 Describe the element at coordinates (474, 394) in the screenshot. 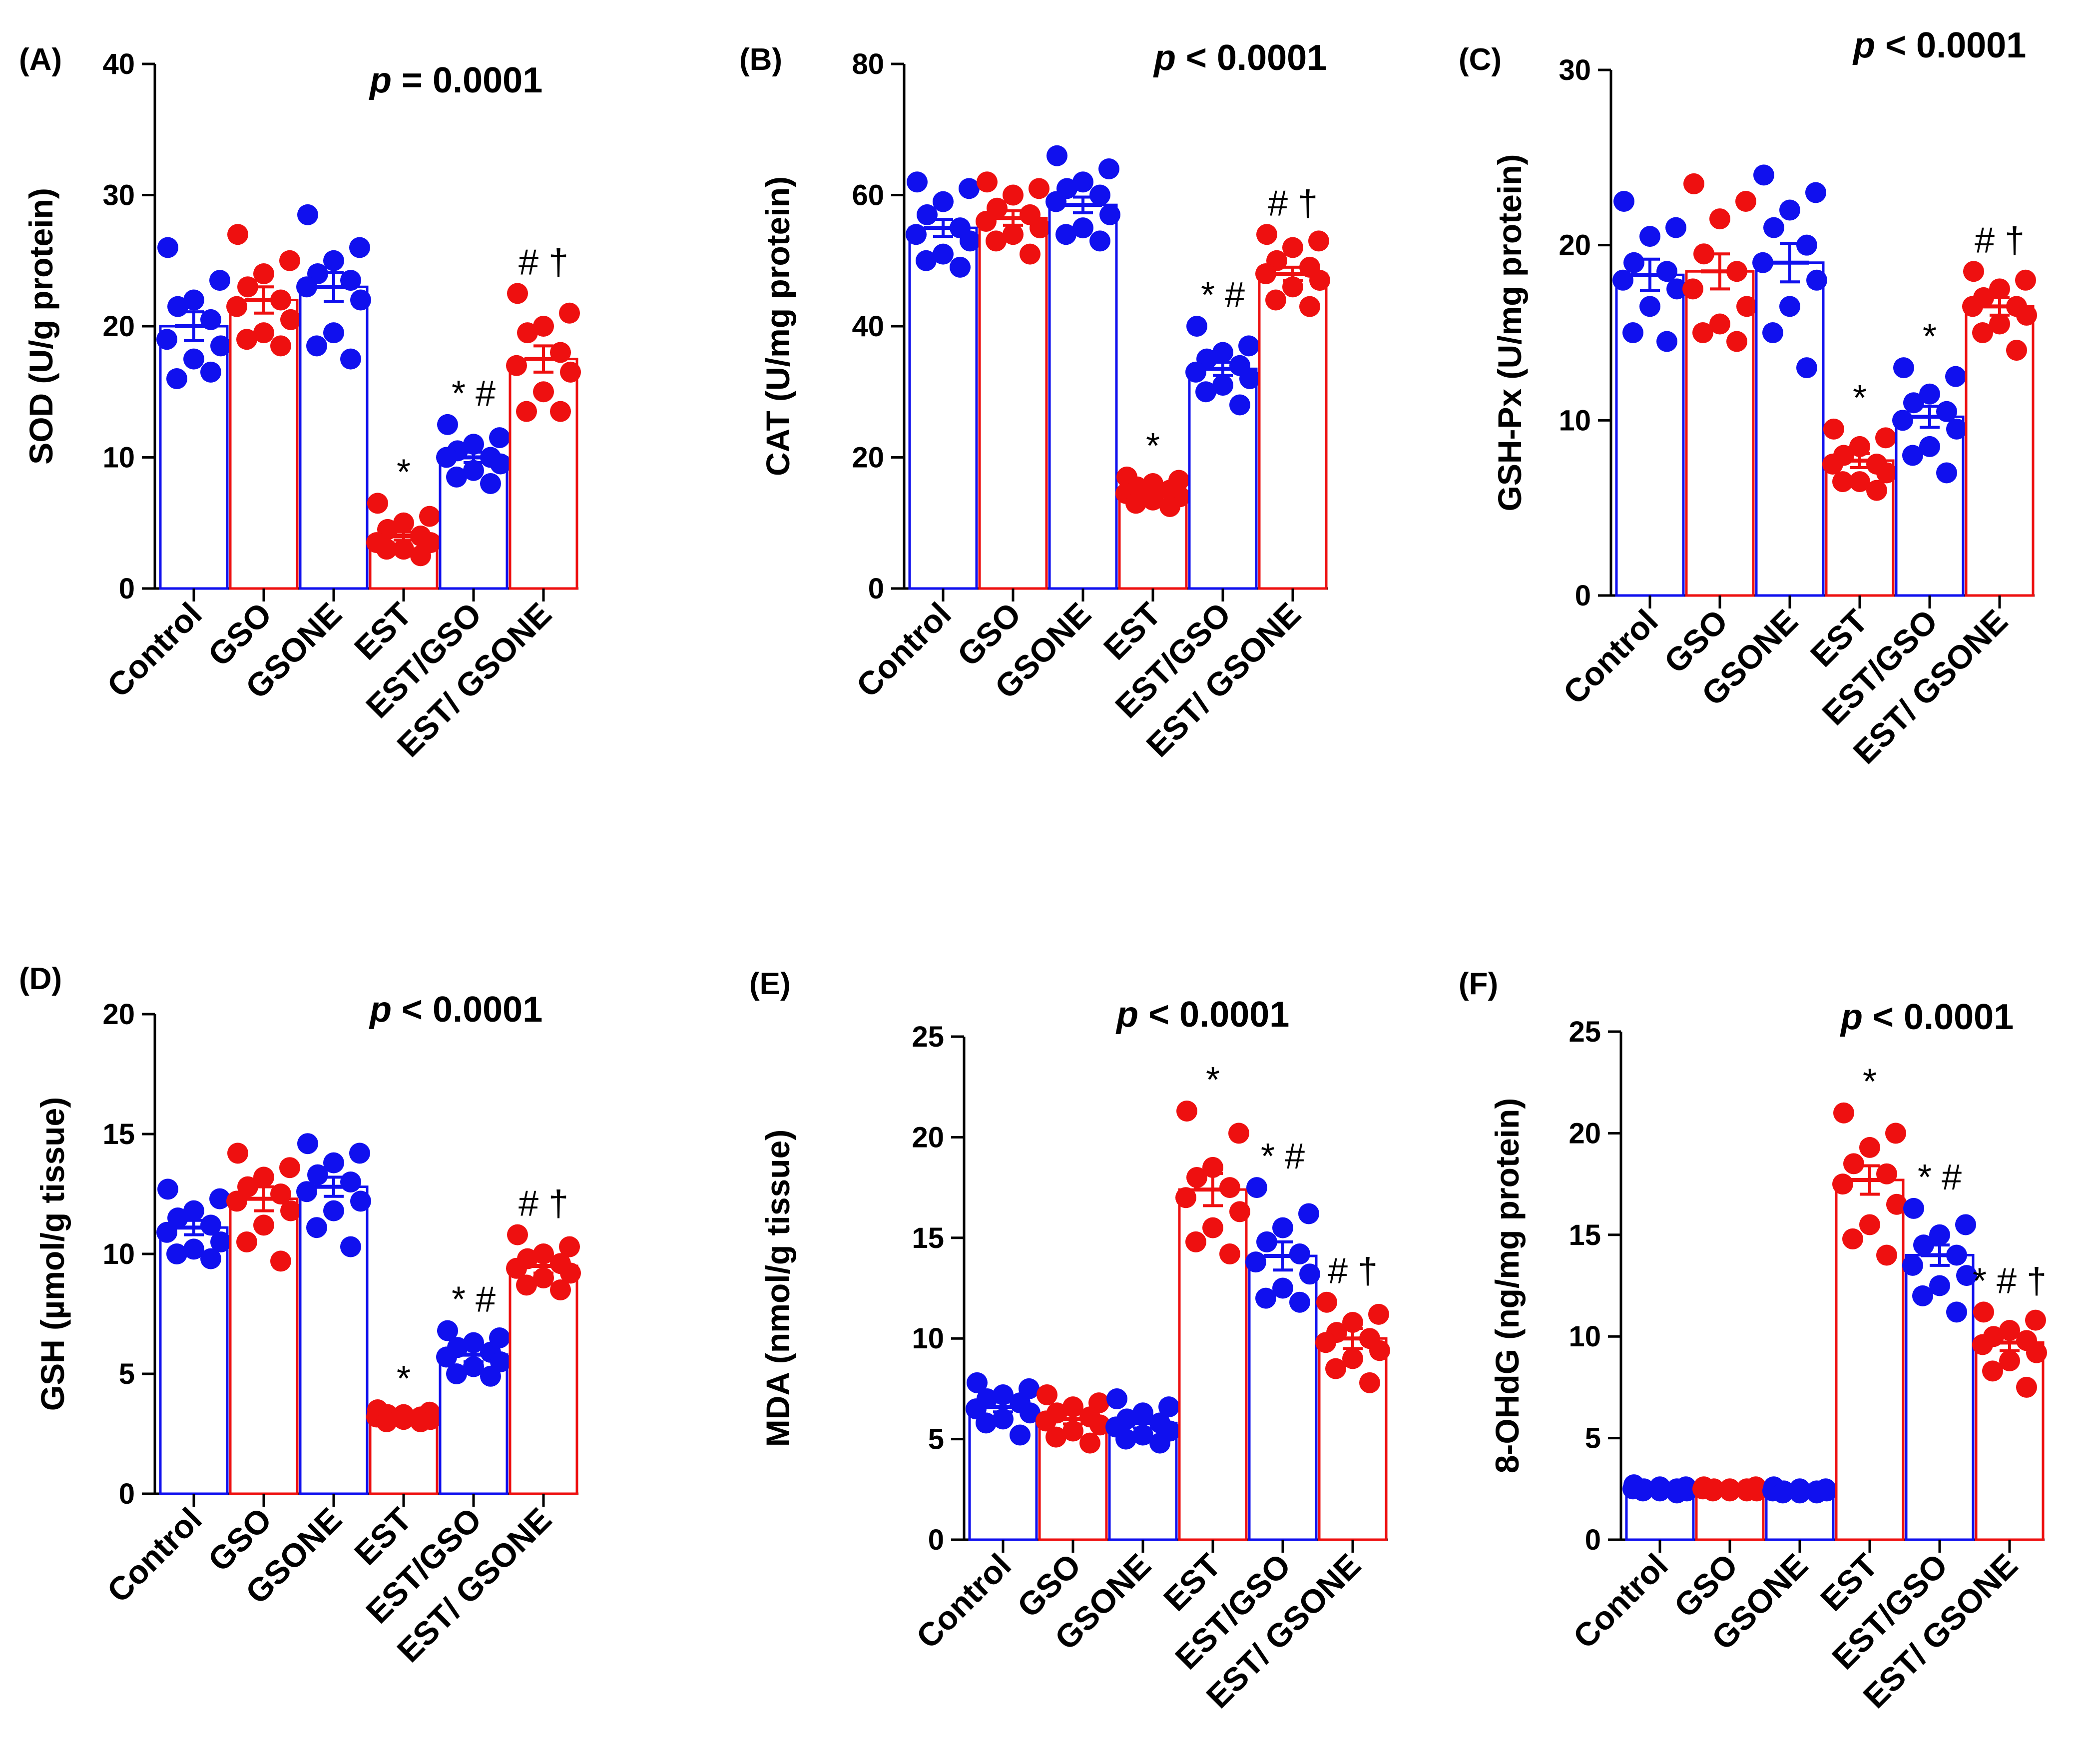

I see `significance-annotation: * #` at that location.